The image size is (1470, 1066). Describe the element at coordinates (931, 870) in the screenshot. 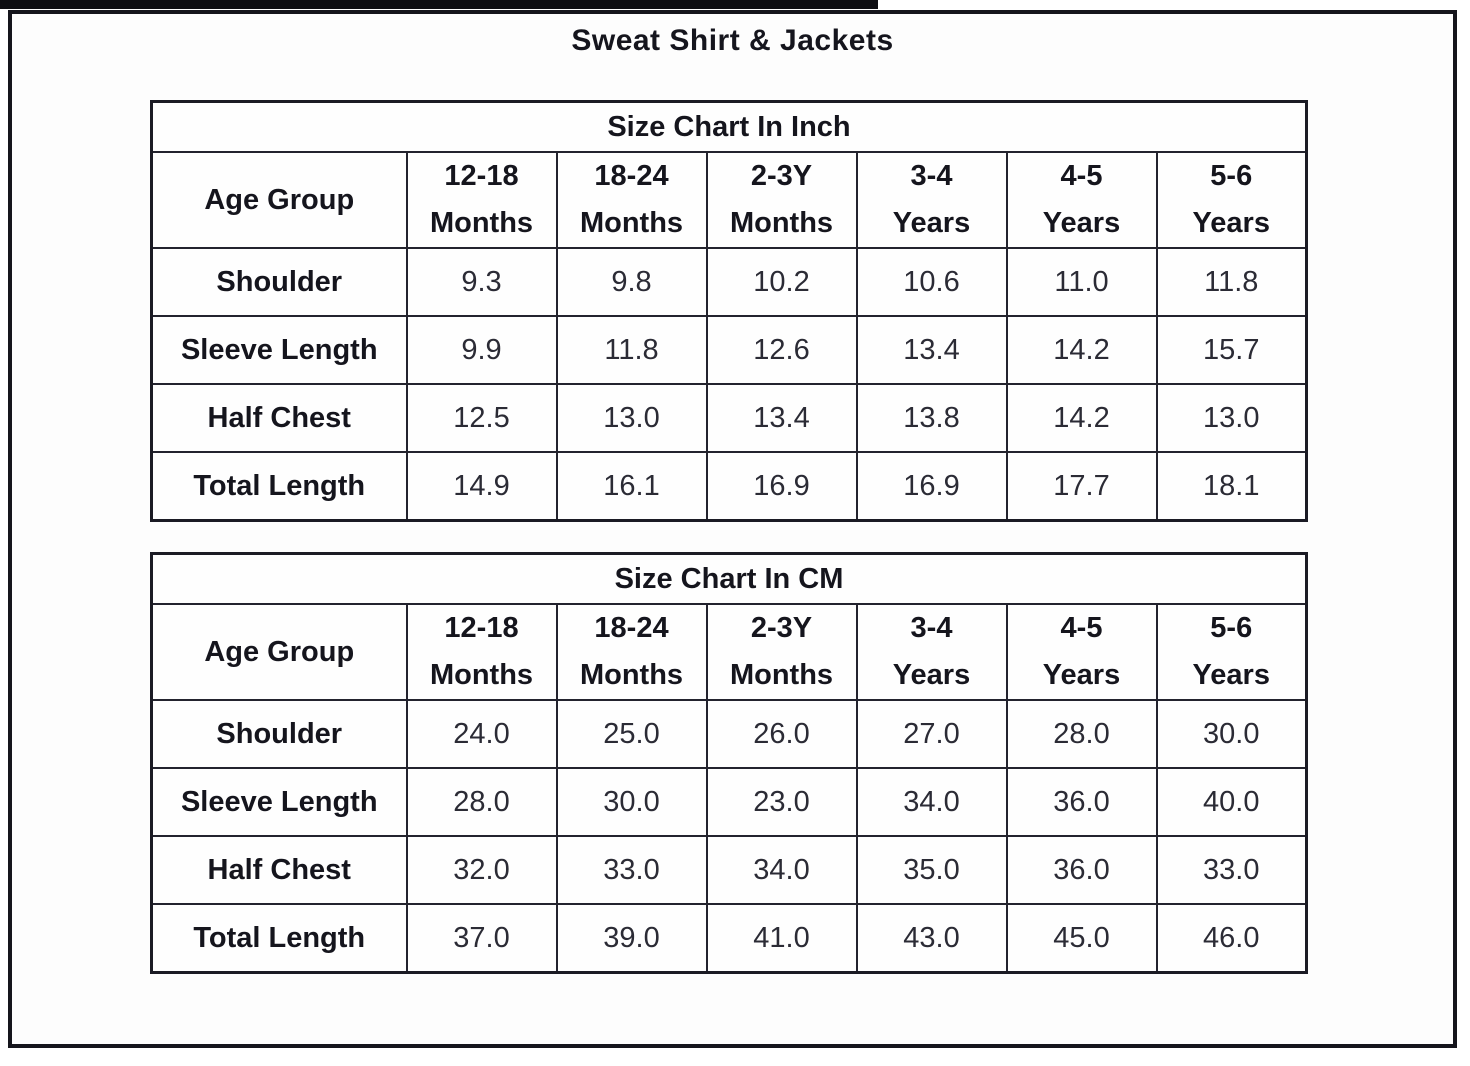

I see `value-cell: 35.0` at that location.